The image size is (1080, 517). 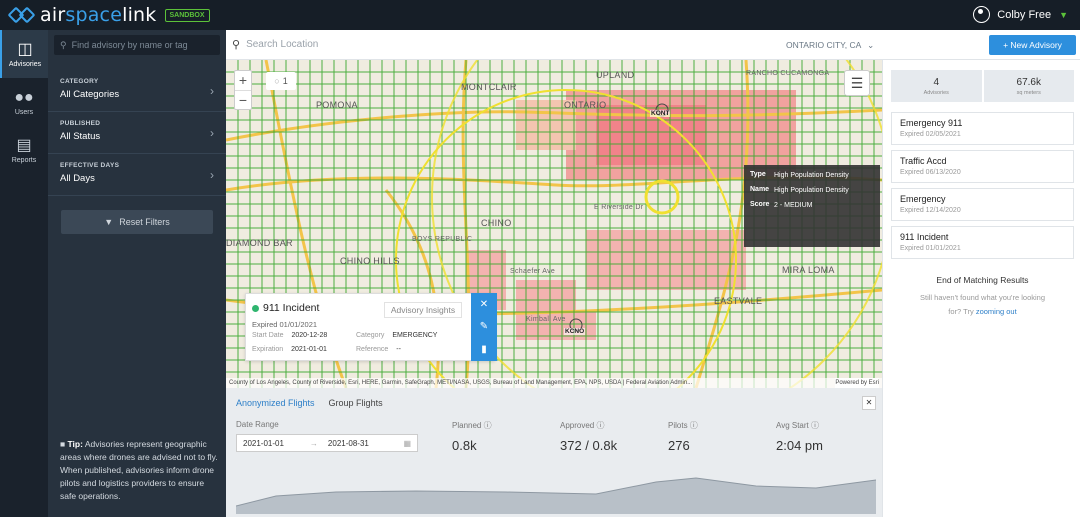 I want to click on layers-button: ☰, so click(x=857, y=83).